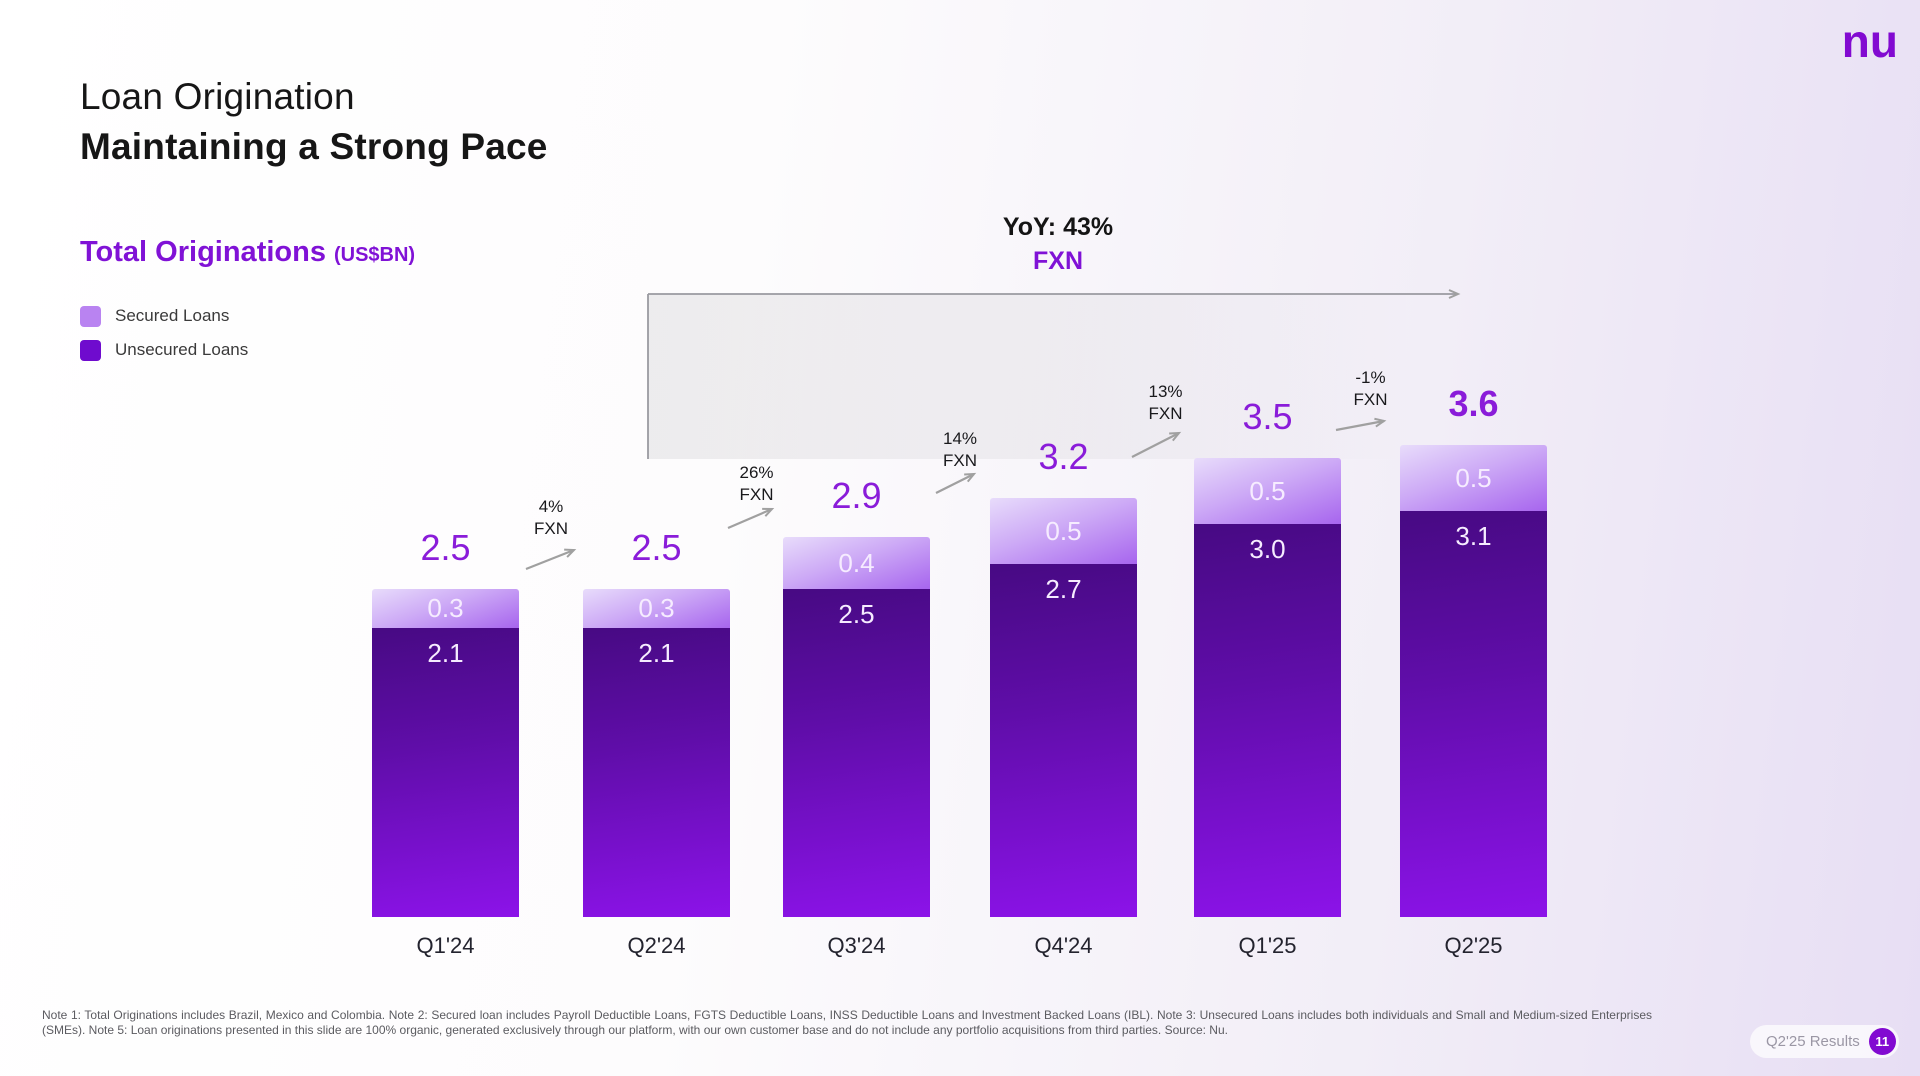  I want to click on qoq-change-annotation: 26% FXN, so click(757, 484).